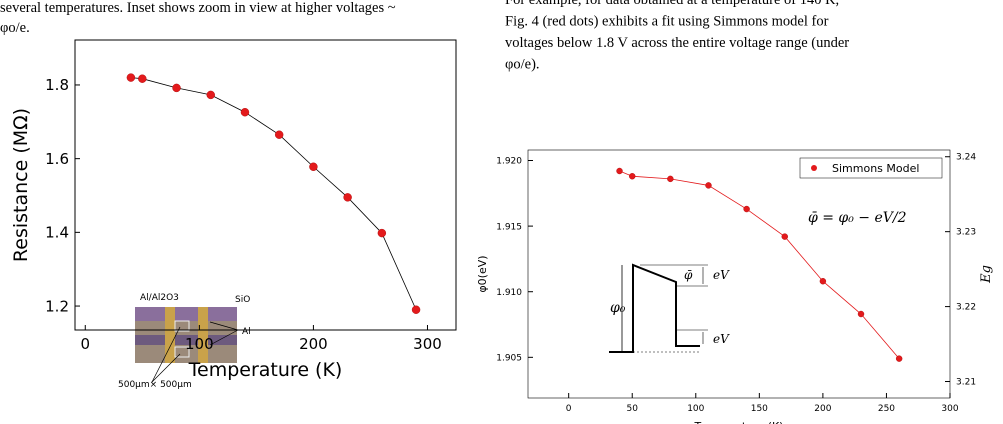 This screenshot has width=1003, height=424. I want to click on y2-tick-label: 3.24, so click(966, 158).